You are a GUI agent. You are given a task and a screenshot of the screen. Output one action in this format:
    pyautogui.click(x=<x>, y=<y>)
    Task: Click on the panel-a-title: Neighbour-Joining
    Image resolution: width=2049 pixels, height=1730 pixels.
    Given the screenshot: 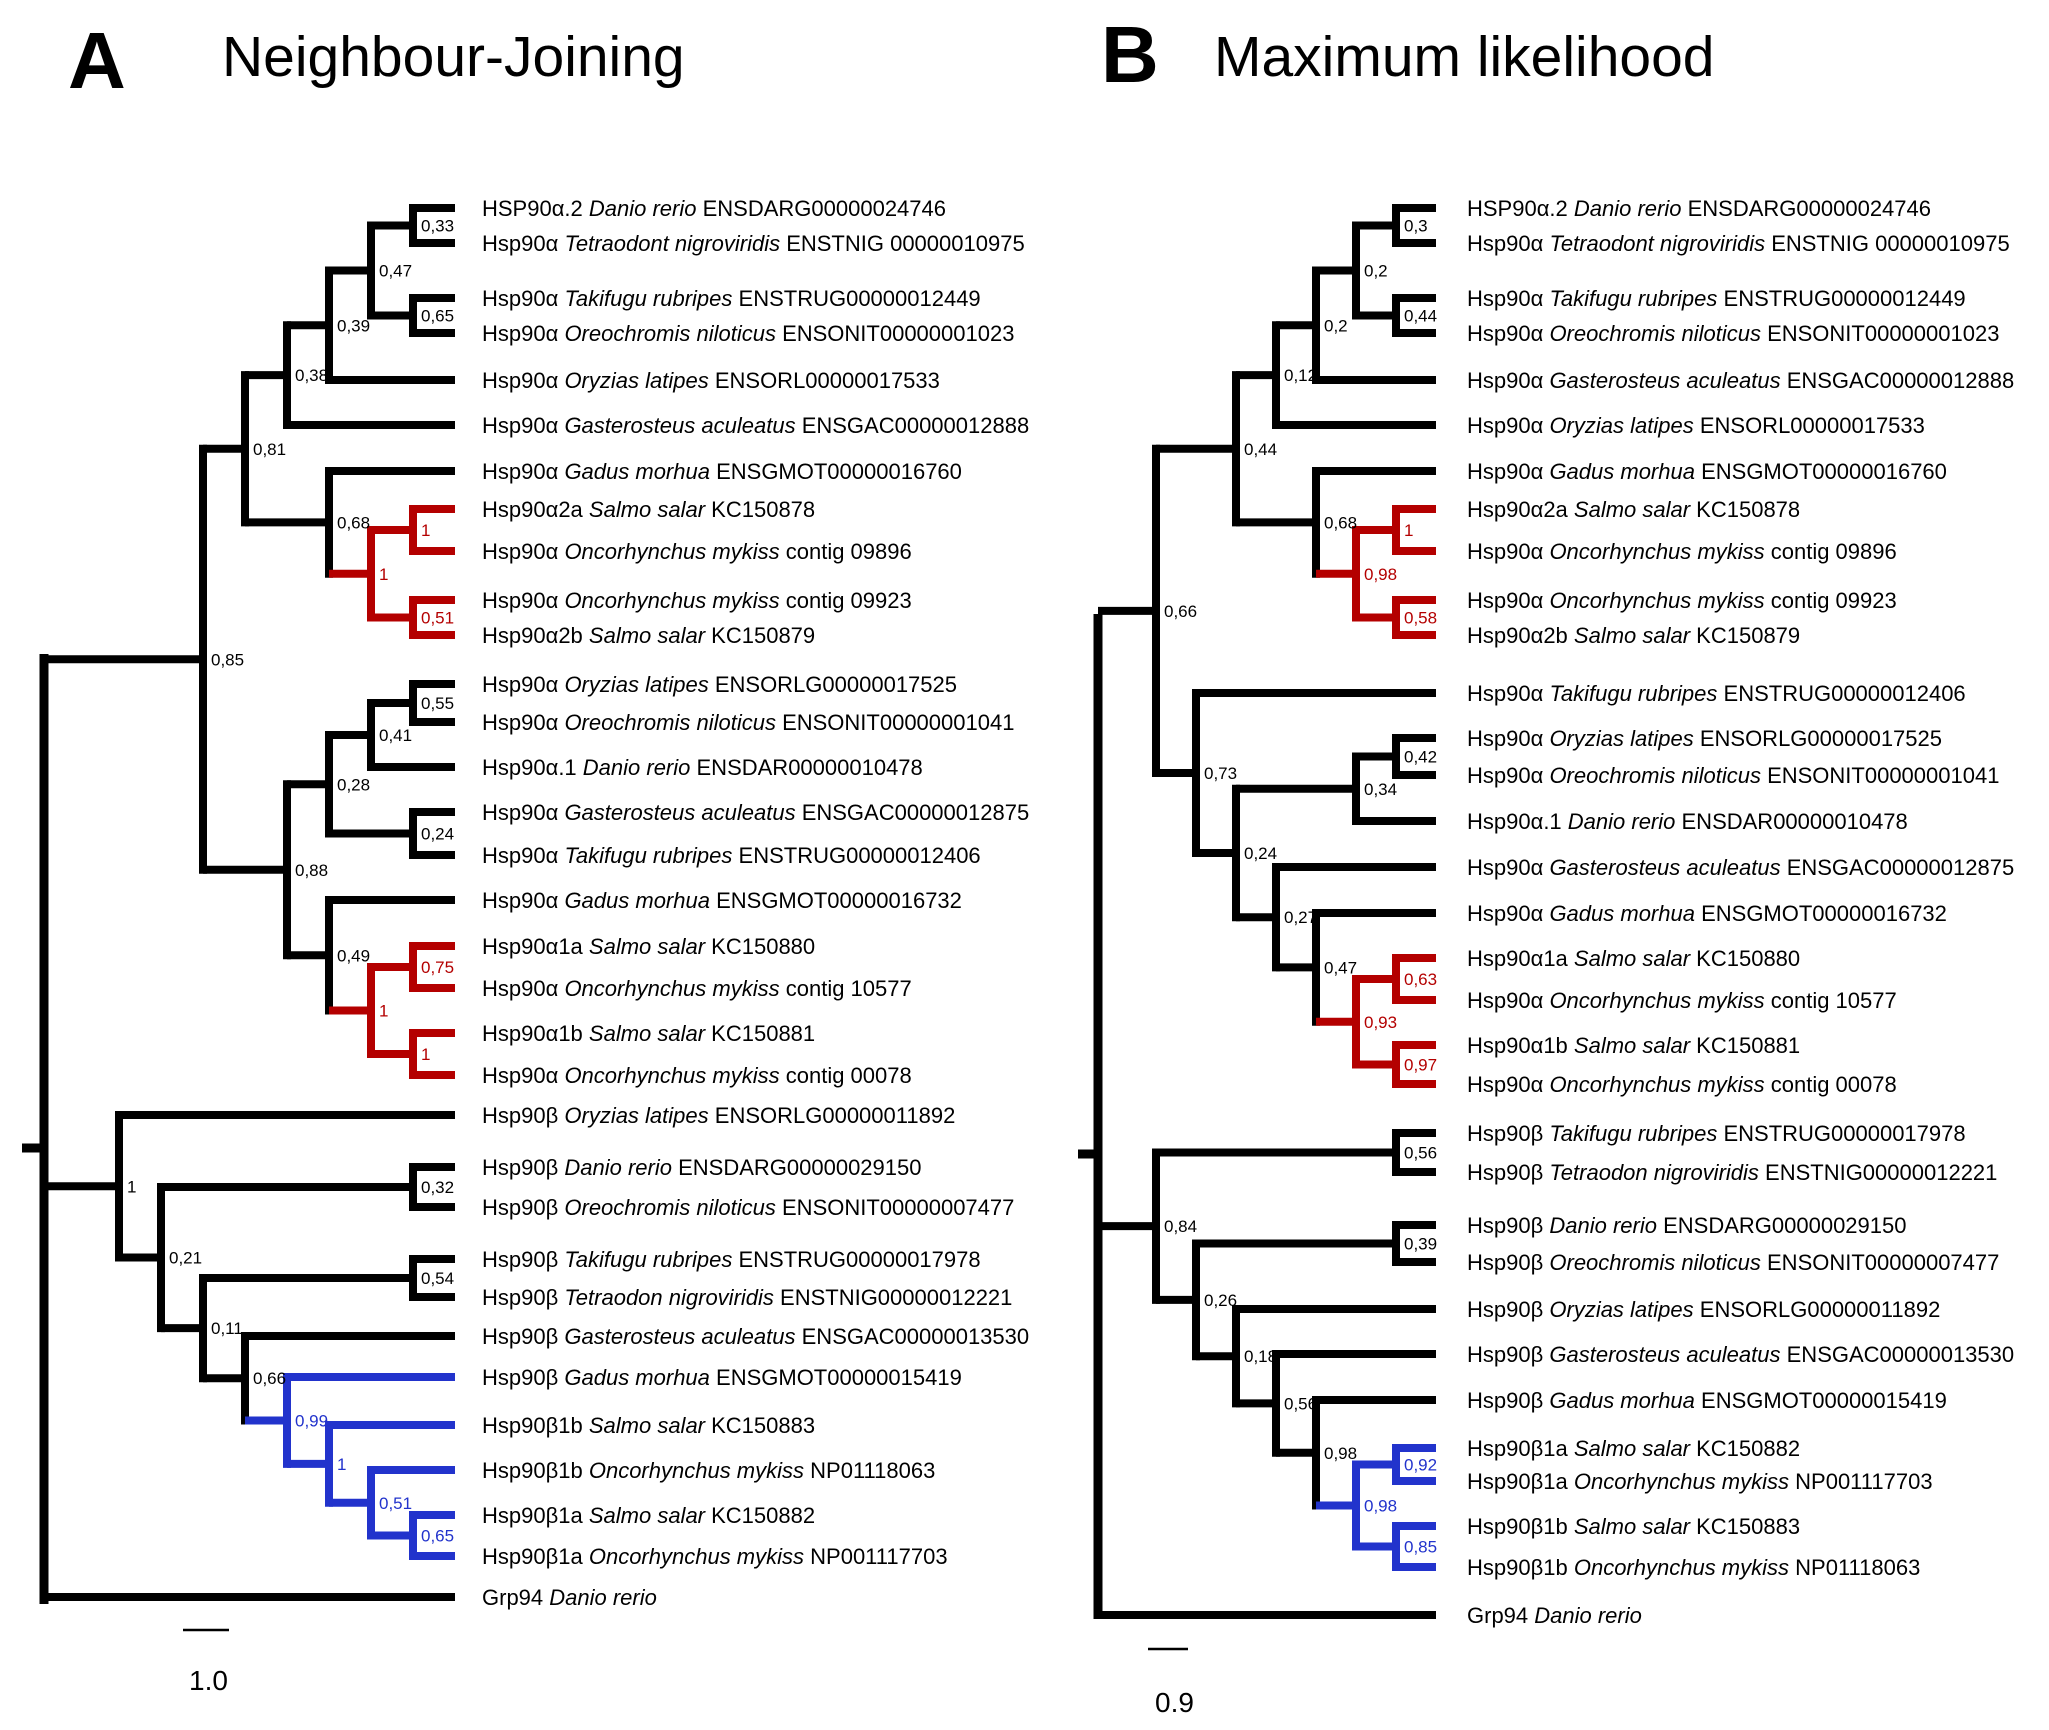 What is the action you would take?
    pyautogui.click(x=453, y=57)
    